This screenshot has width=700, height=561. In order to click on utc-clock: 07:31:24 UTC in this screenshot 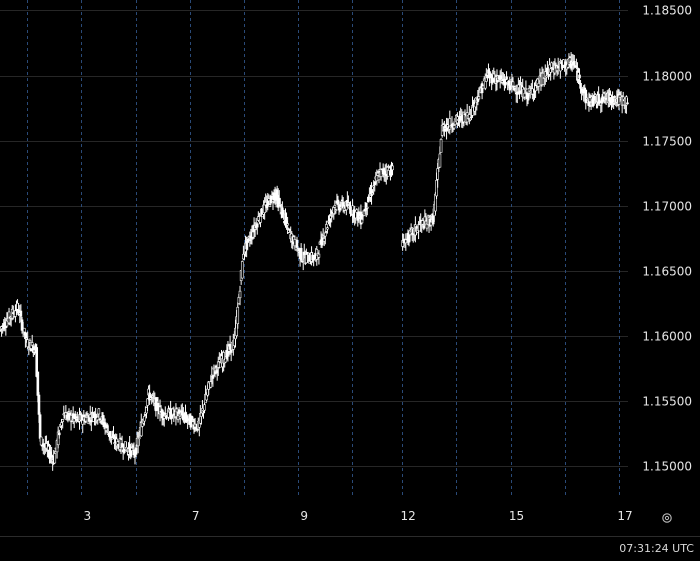, I will do `click(656, 548)`.